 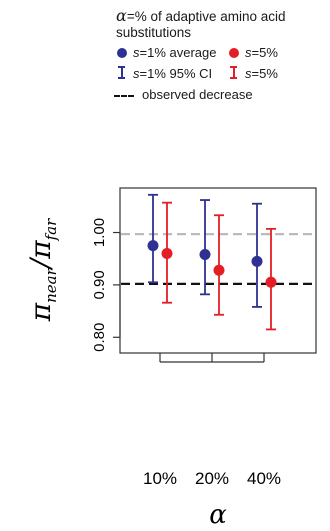 What do you see at coordinates (261, 52) in the screenshot?
I see `legend-item-s5: s=5%` at bounding box center [261, 52].